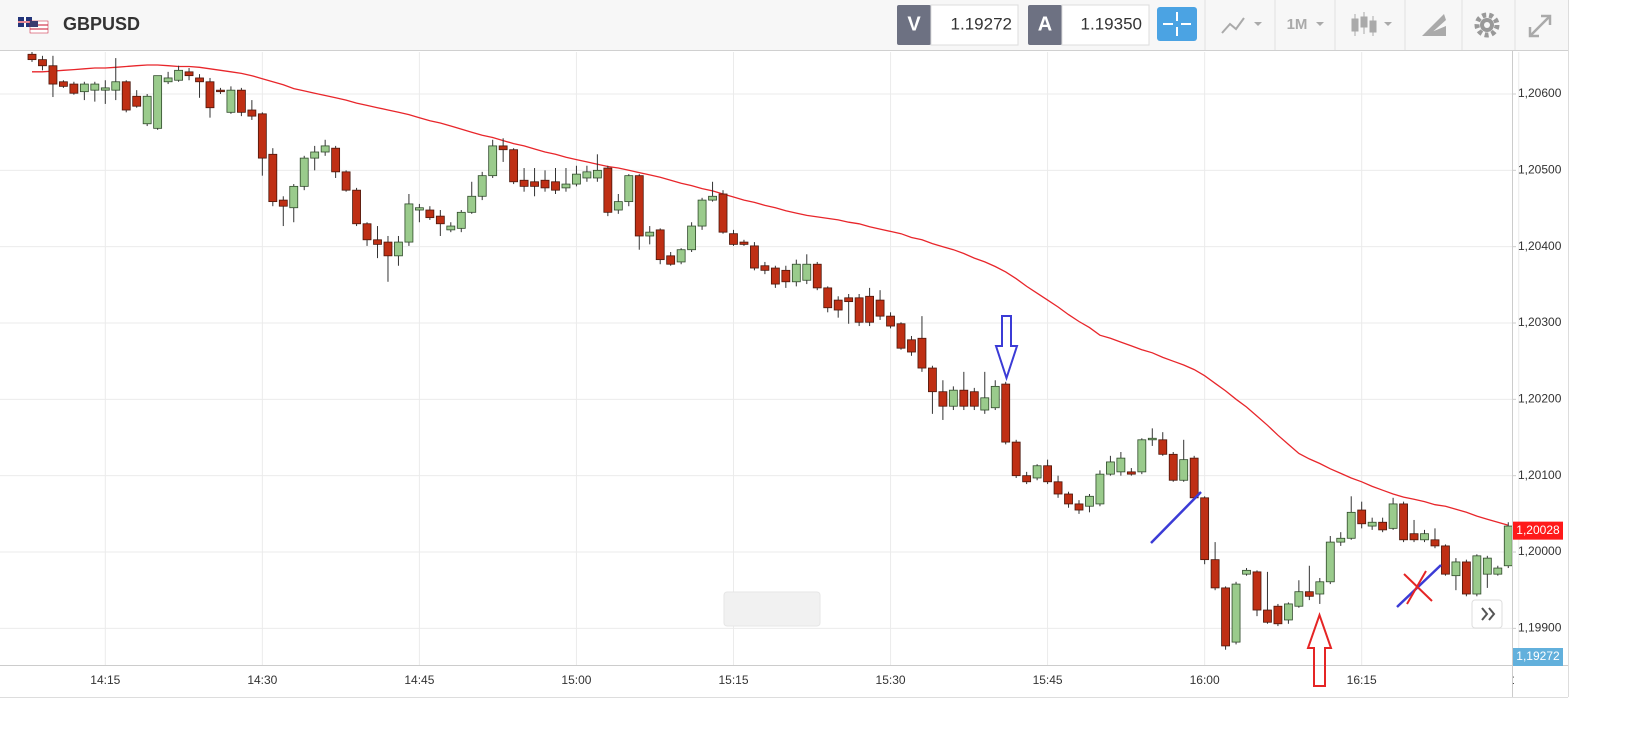 This screenshot has height=734, width=1638. What do you see at coordinates (1416, 587) in the screenshot?
I see `cross-mark` at bounding box center [1416, 587].